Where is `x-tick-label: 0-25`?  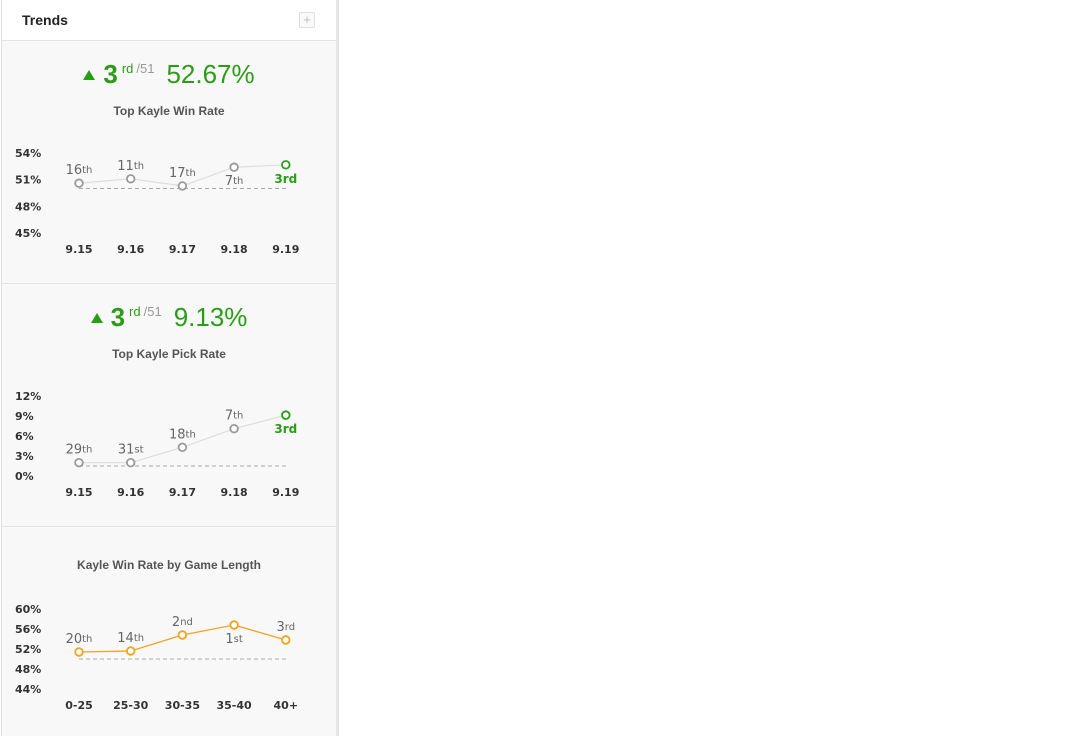 x-tick-label: 0-25 is located at coordinates (79, 705).